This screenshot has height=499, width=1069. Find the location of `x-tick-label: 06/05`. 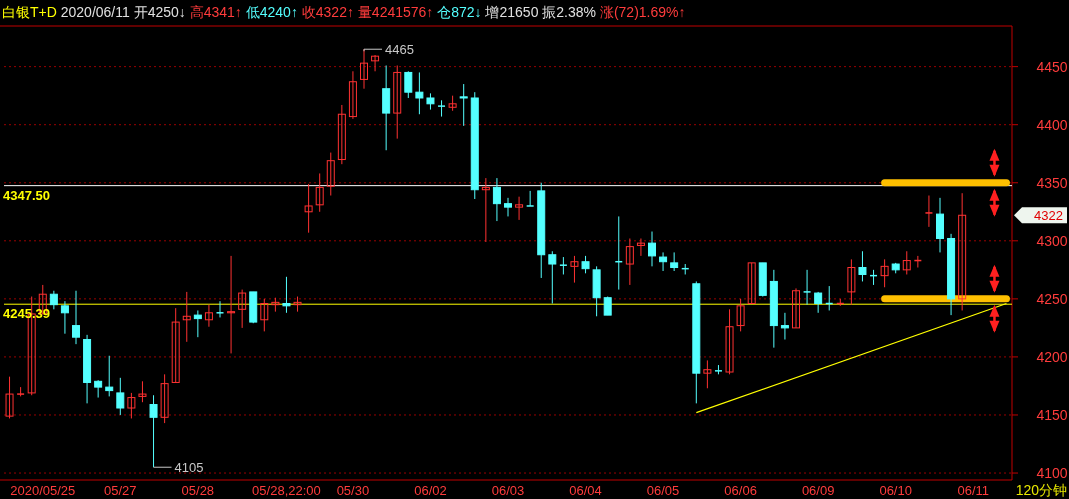

x-tick-label: 06/05 is located at coordinates (663, 490).